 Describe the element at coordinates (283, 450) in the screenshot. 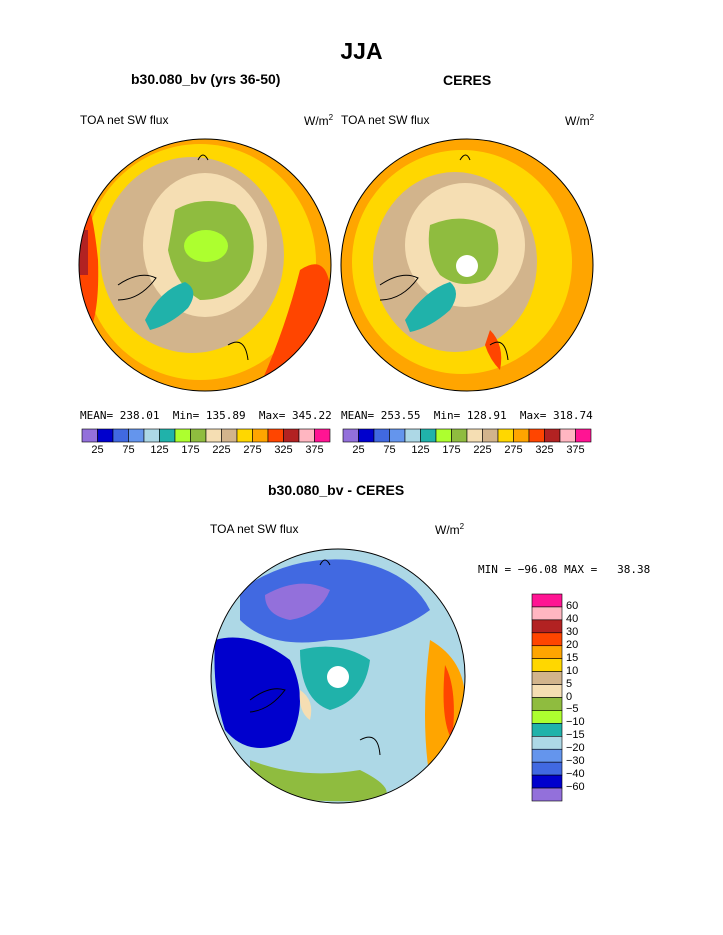

I see `colorbar-tick-label: 325` at that location.